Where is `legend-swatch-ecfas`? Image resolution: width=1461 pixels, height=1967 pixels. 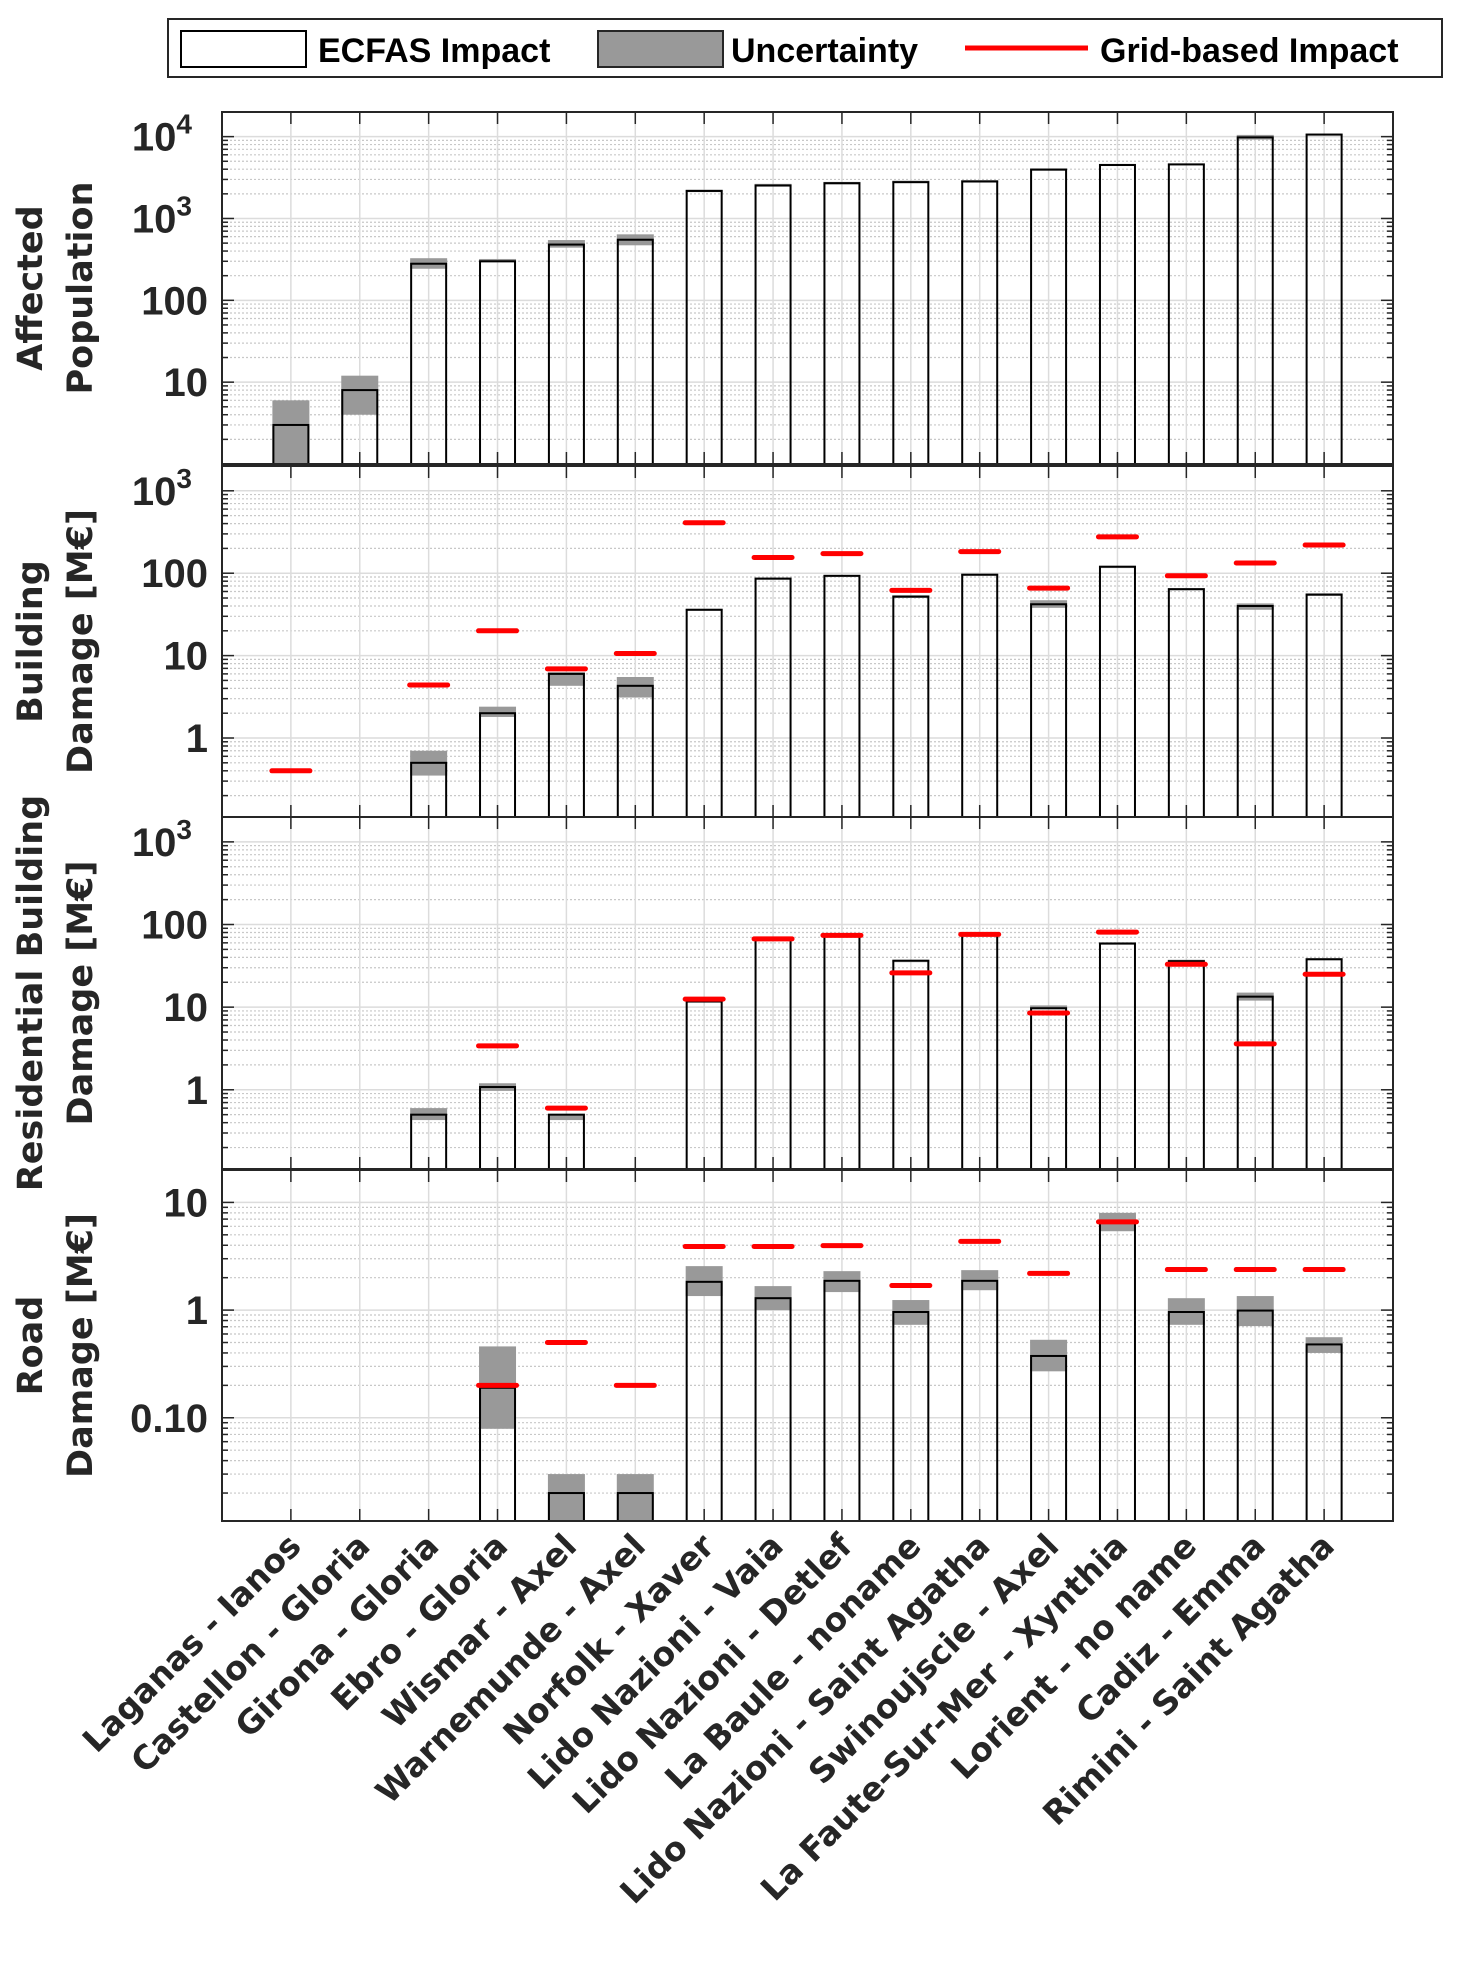 legend-swatch-ecfas is located at coordinates (243, 49).